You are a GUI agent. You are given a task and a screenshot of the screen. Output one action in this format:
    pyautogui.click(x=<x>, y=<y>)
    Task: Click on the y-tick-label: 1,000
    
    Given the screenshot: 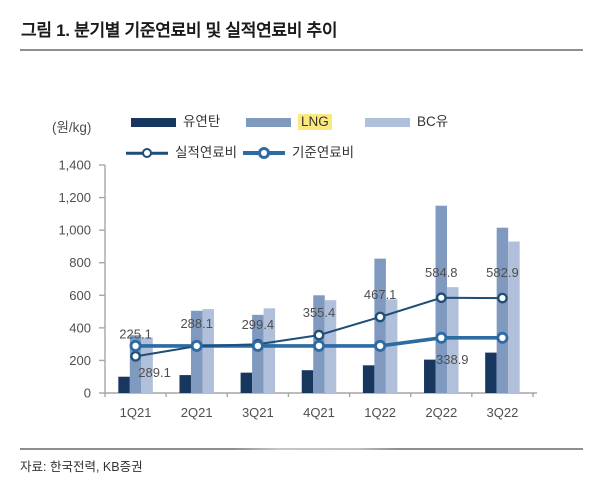 What is the action you would take?
    pyautogui.click(x=74, y=230)
    